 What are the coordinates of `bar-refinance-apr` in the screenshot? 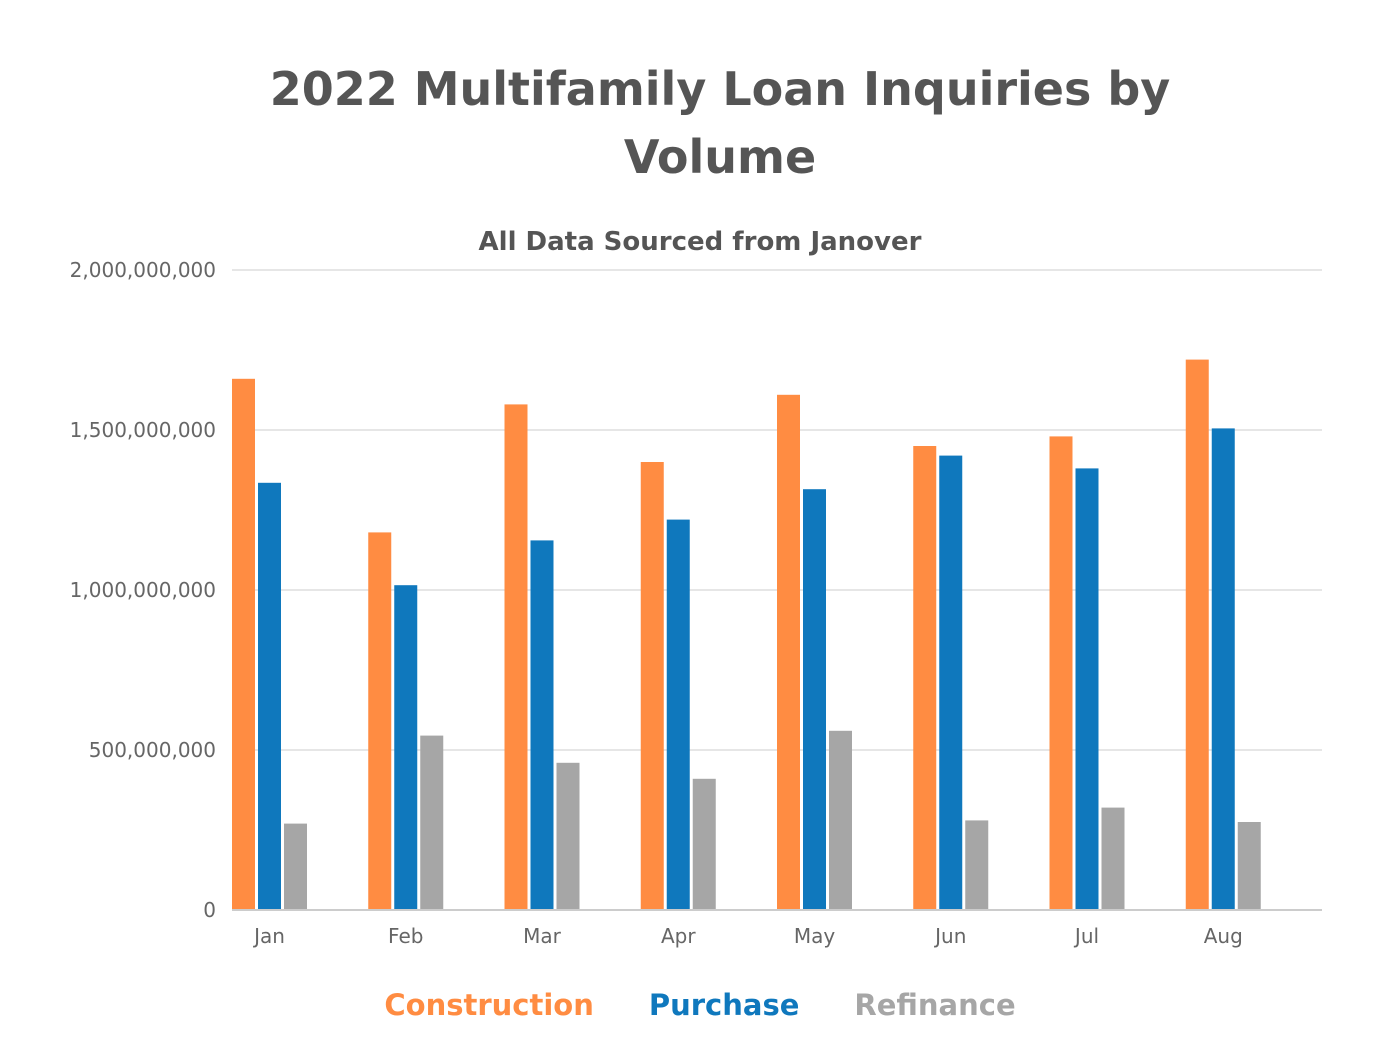 It's located at (704, 844).